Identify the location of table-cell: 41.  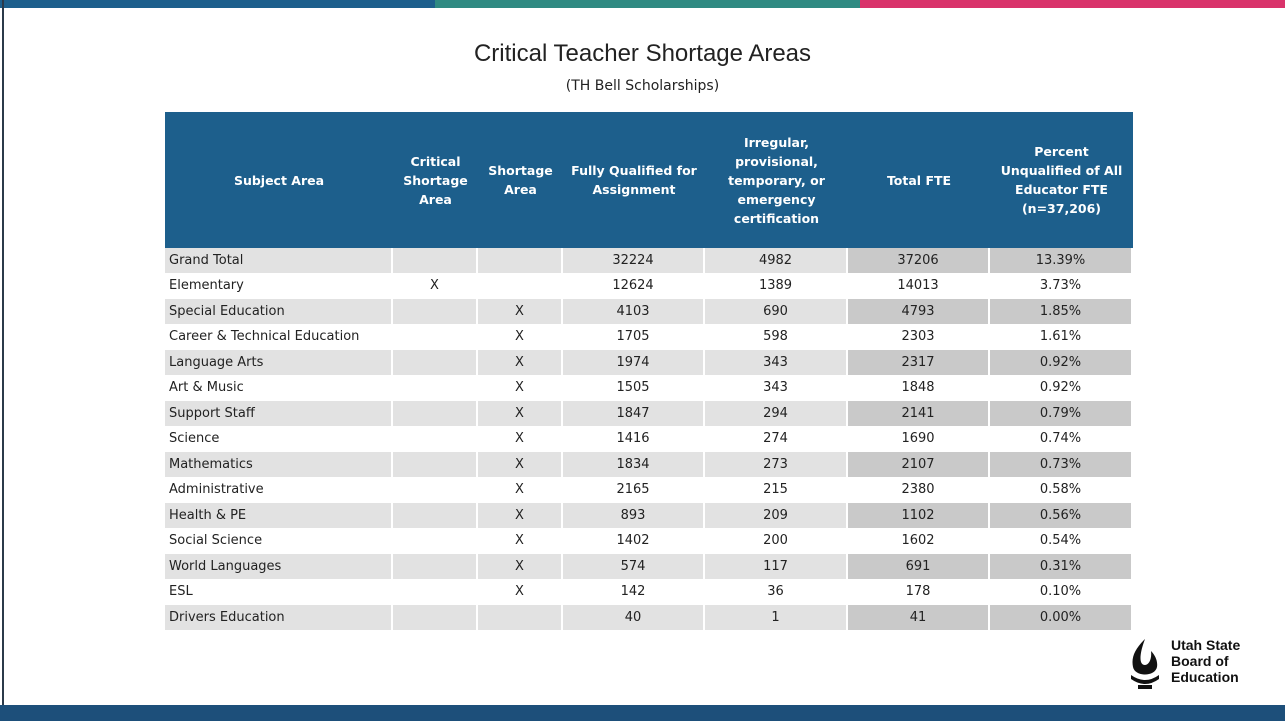
(919, 618).